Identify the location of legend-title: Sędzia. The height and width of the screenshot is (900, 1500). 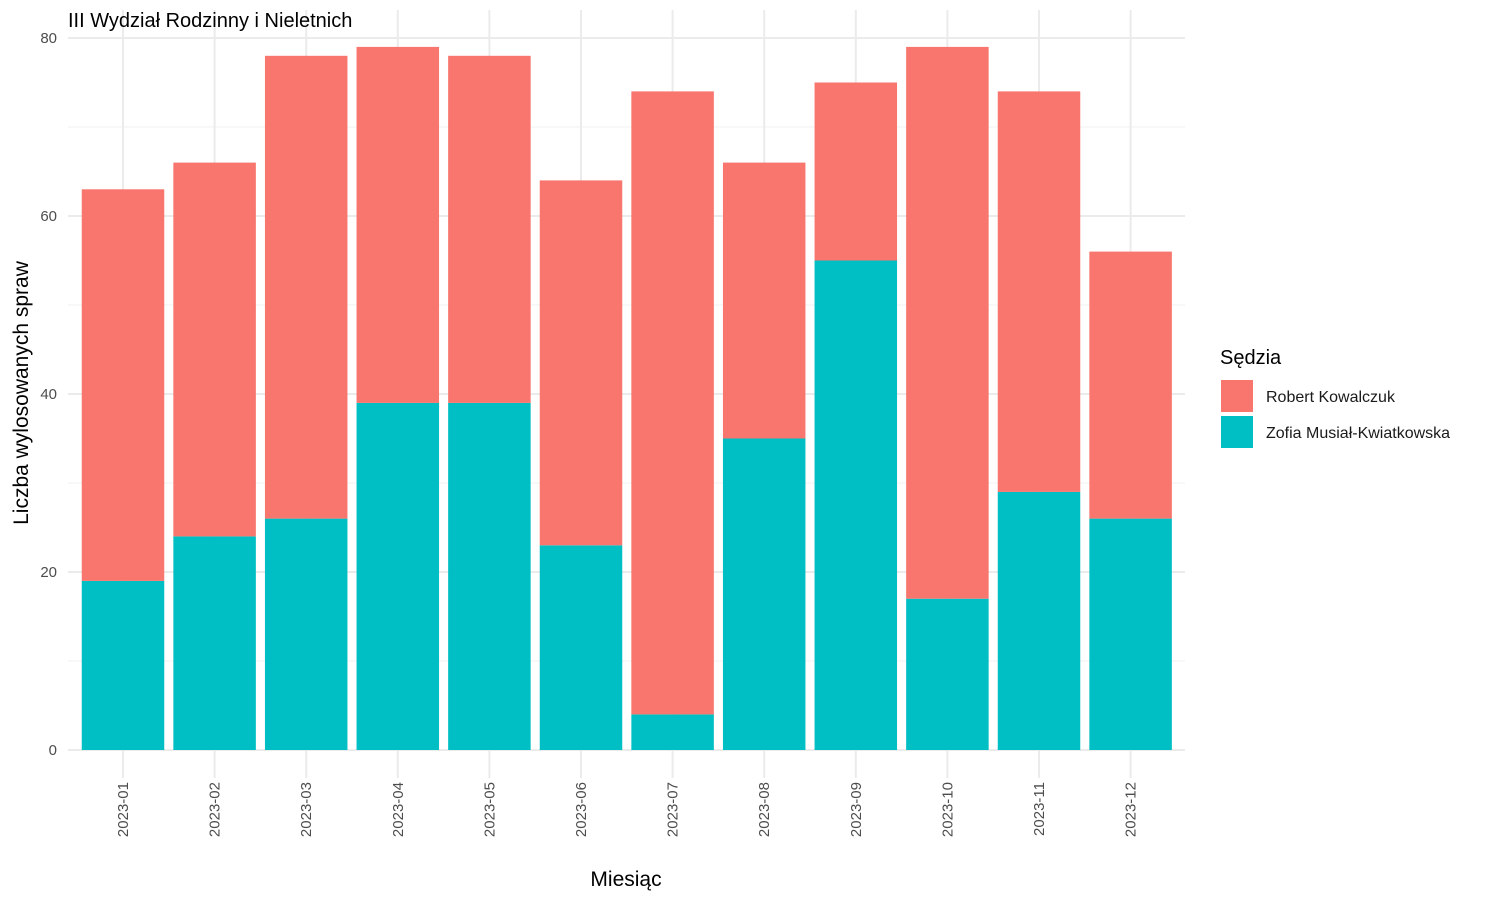
(1251, 358).